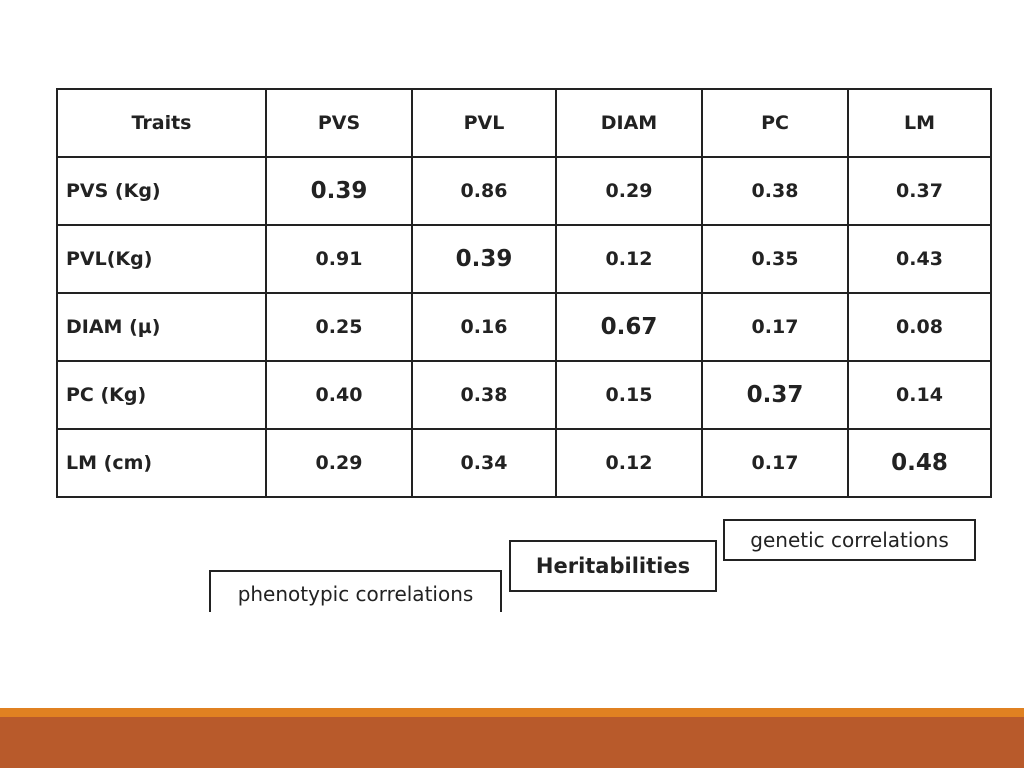 The image size is (1024, 768). Describe the element at coordinates (775, 123) in the screenshot. I see `header-cell: PC` at that location.